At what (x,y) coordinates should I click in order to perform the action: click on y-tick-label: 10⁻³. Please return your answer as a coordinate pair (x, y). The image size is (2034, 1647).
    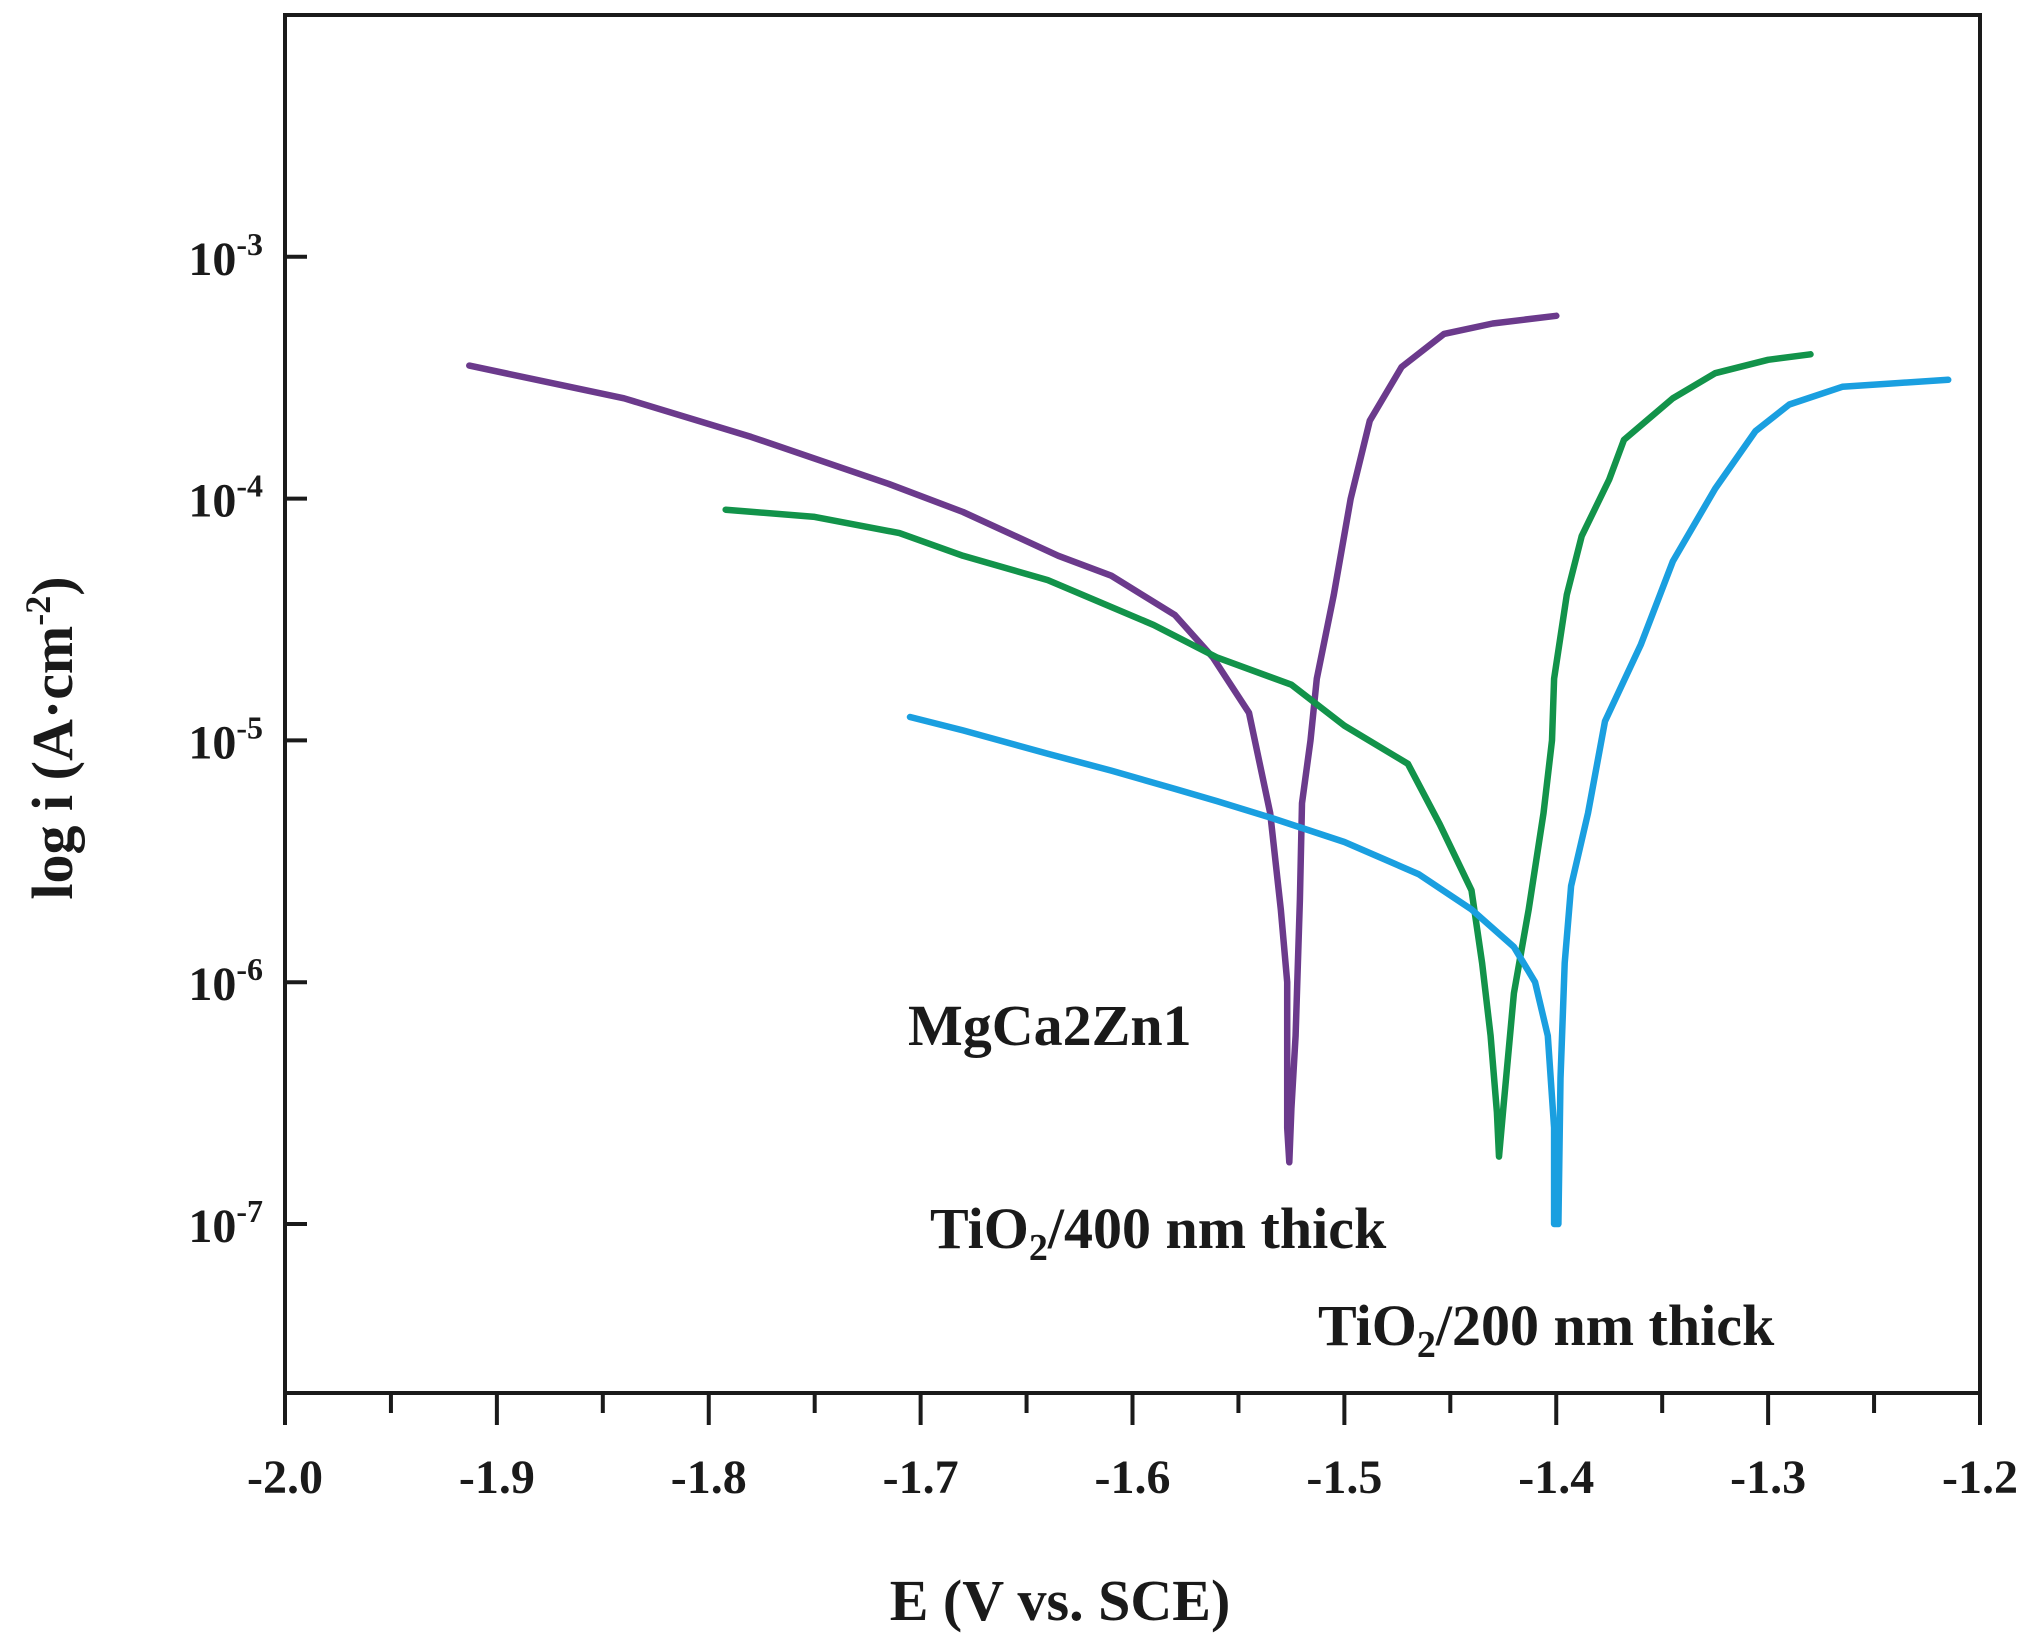
    Looking at the image, I should click on (225, 256).